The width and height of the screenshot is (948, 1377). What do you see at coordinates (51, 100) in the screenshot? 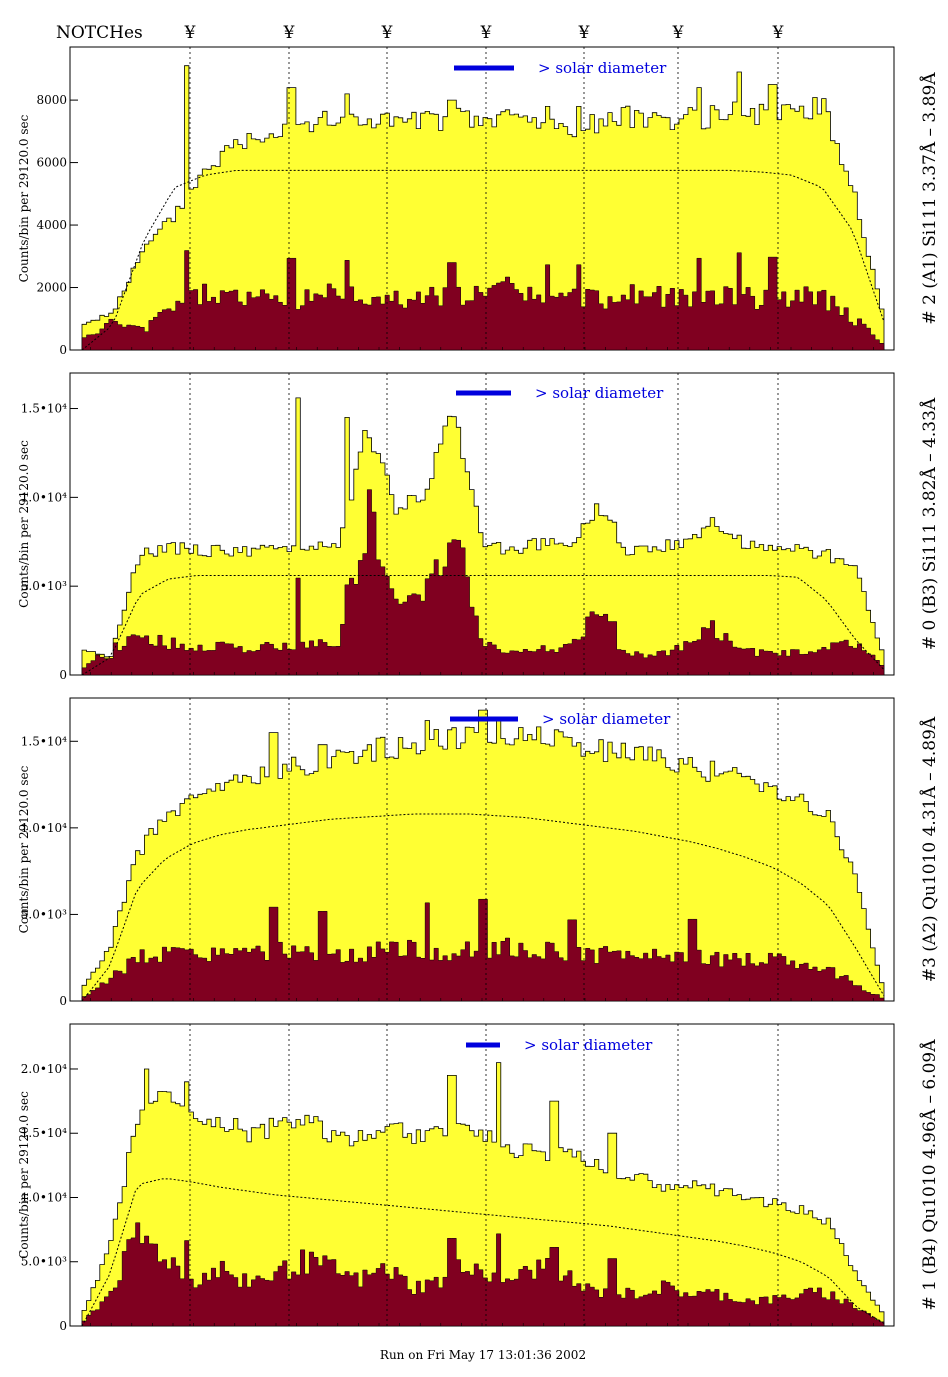
I see `y-tick-label: 8000` at bounding box center [51, 100].